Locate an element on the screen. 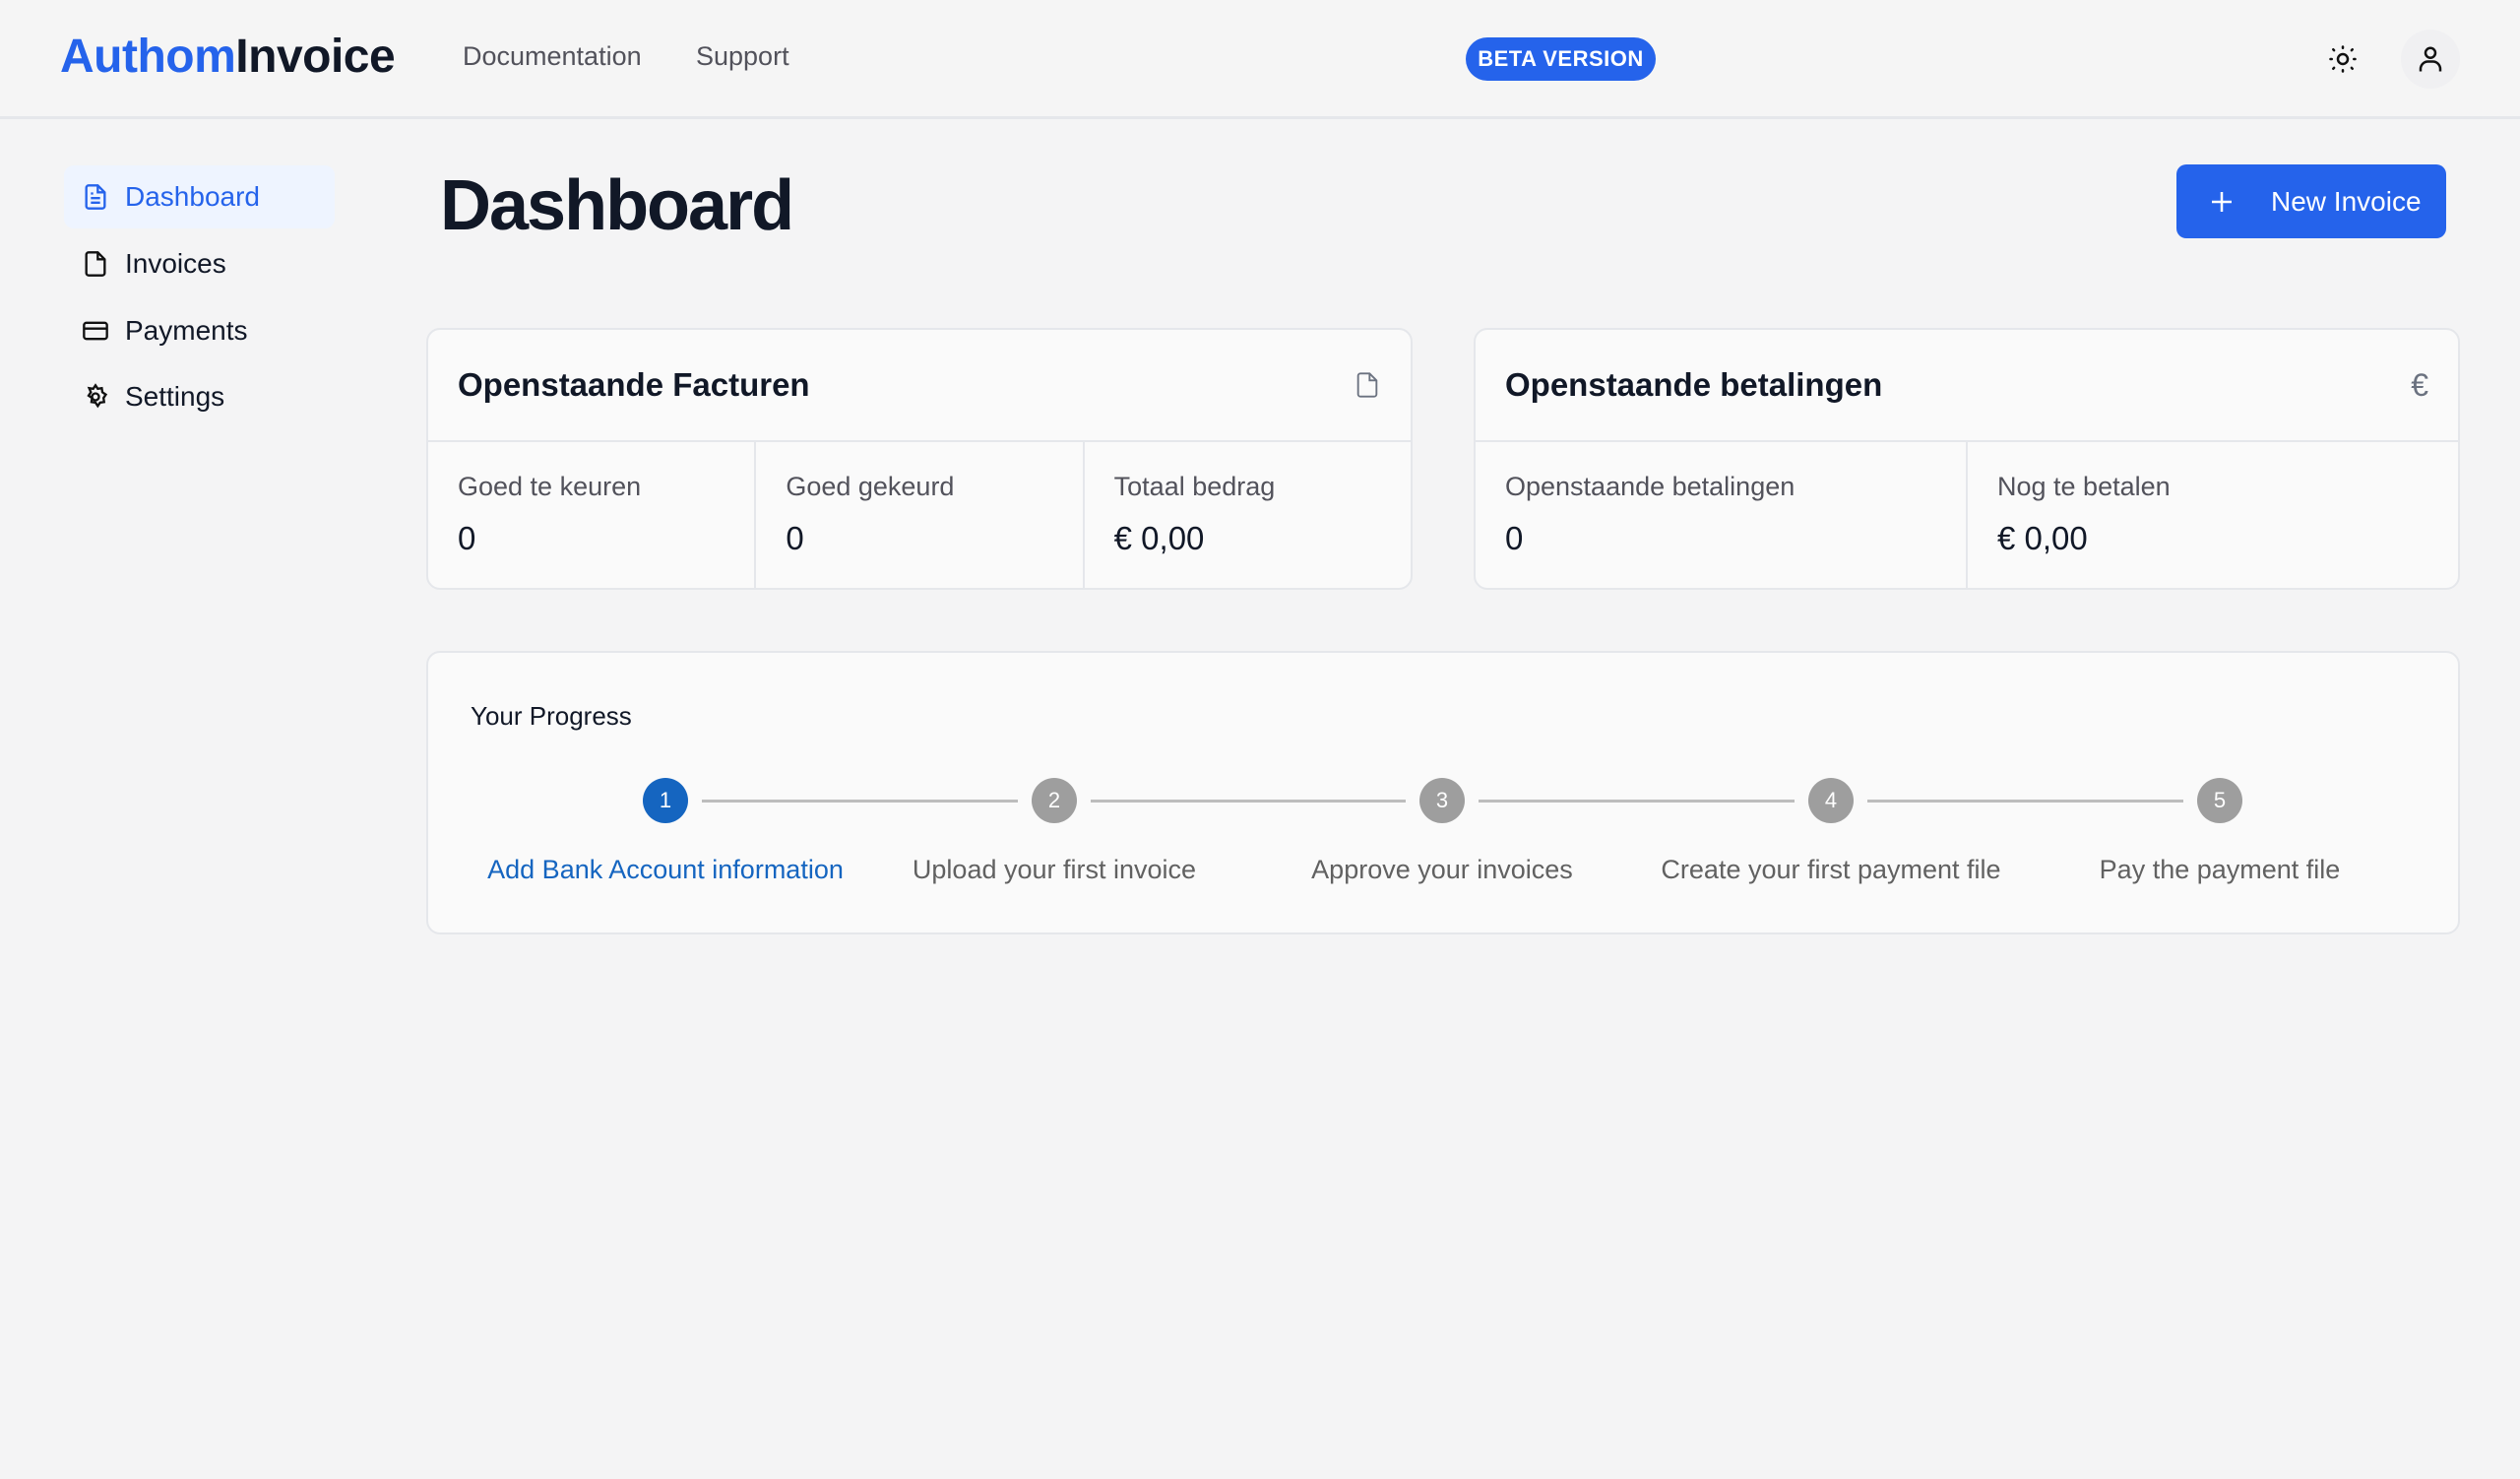 The image size is (2520, 1479). sun-icon is located at coordinates (2343, 59).